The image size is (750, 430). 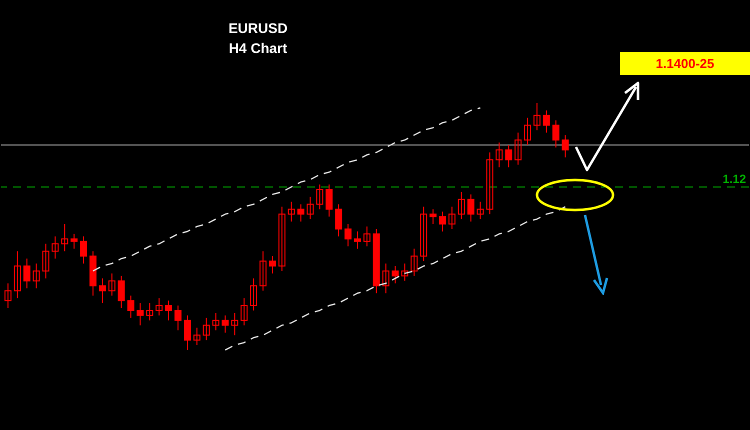 What do you see at coordinates (685, 63) in the screenshot?
I see `text: 1.1400-25` at bounding box center [685, 63].